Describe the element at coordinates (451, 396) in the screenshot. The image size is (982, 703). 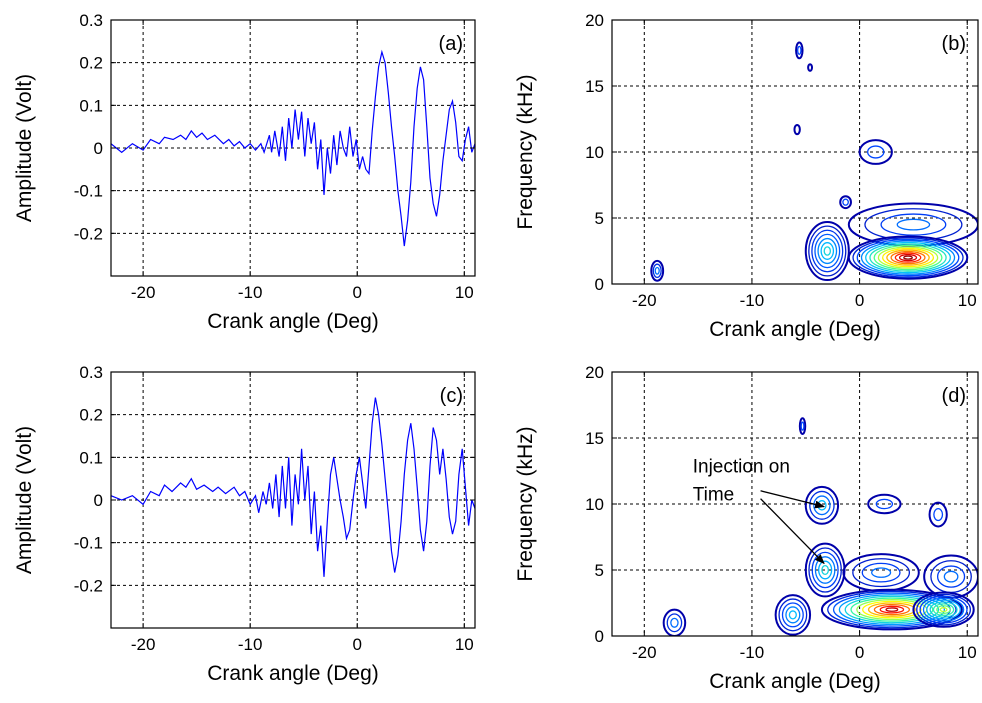
I see `panel-label: (c)` at that location.